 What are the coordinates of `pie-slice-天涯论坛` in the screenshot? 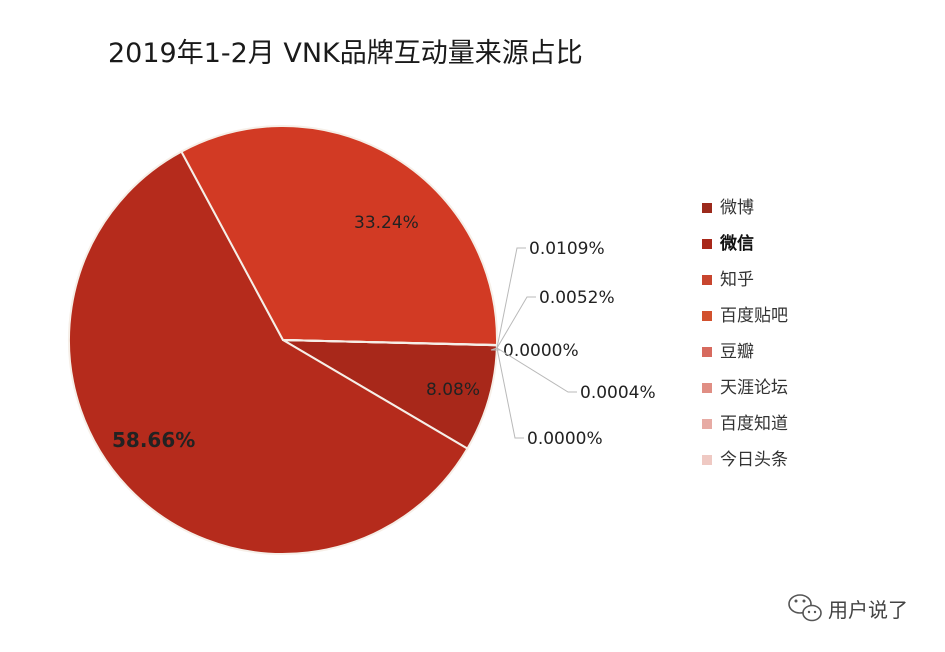 It's located at (390, 343).